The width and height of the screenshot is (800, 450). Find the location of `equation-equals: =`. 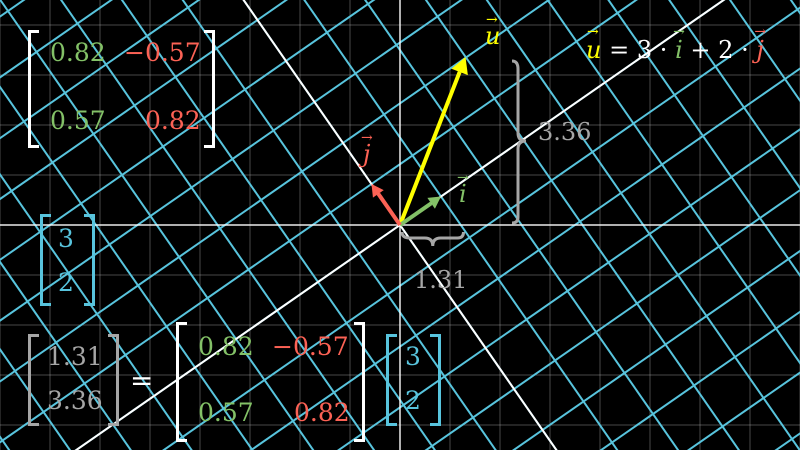

equation-equals: = is located at coordinates (619, 50).